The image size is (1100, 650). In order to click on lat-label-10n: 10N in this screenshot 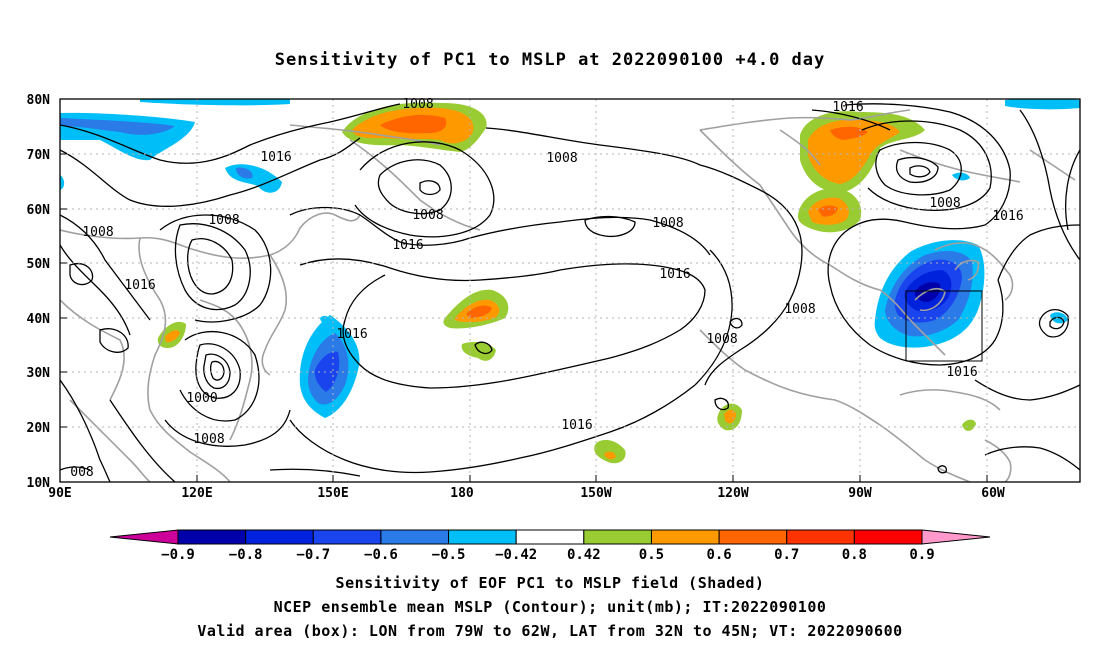, I will do `click(39, 483)`.